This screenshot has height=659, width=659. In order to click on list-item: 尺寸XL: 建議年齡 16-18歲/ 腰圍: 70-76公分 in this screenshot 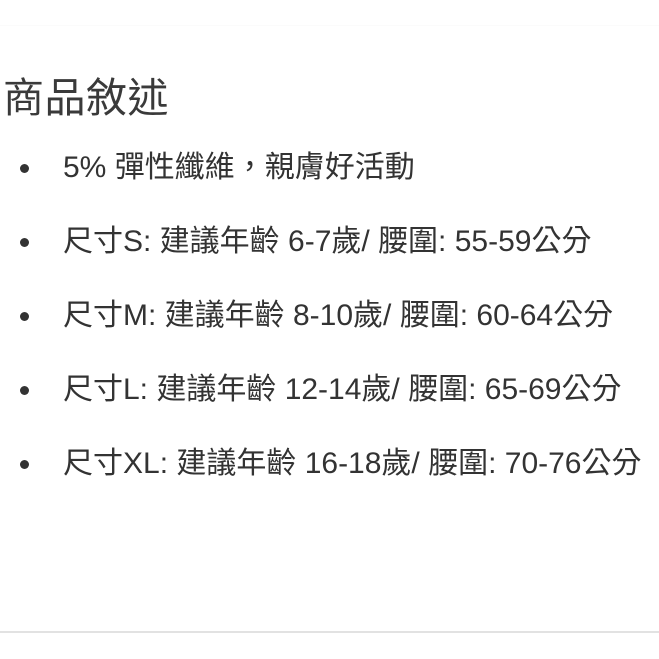, I will do `click(329, 463)`.